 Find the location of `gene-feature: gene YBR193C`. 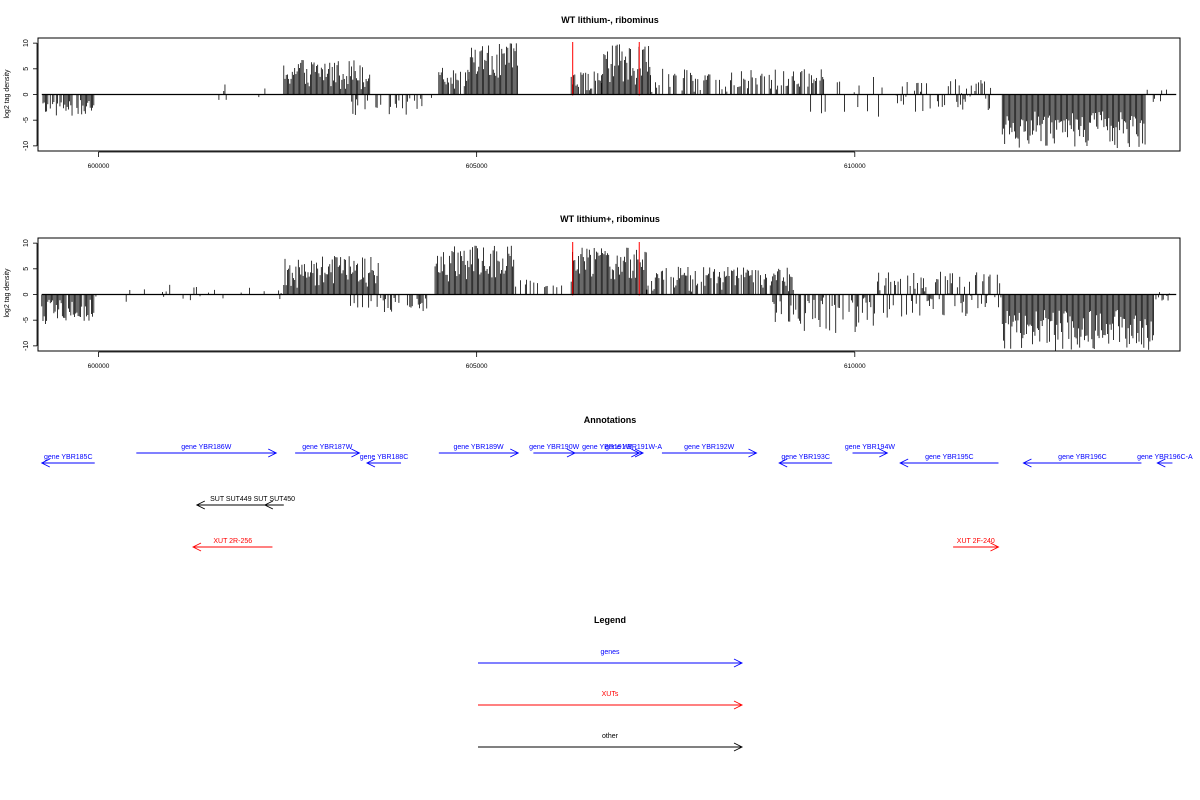

gene-feature: gene YBR193C is located at coordinates (805, 461).